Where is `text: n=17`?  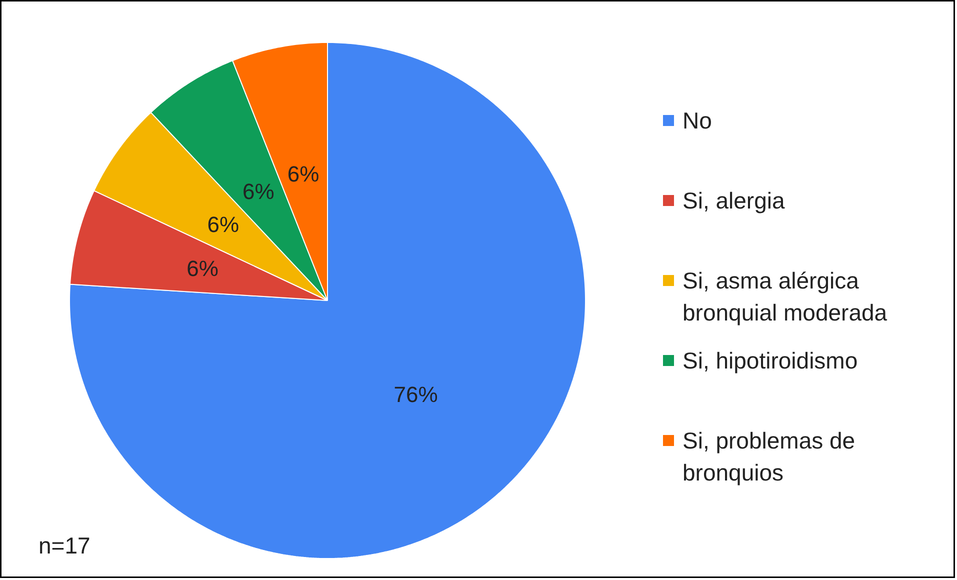 text: n=17 is located at coordinates (64, 545).